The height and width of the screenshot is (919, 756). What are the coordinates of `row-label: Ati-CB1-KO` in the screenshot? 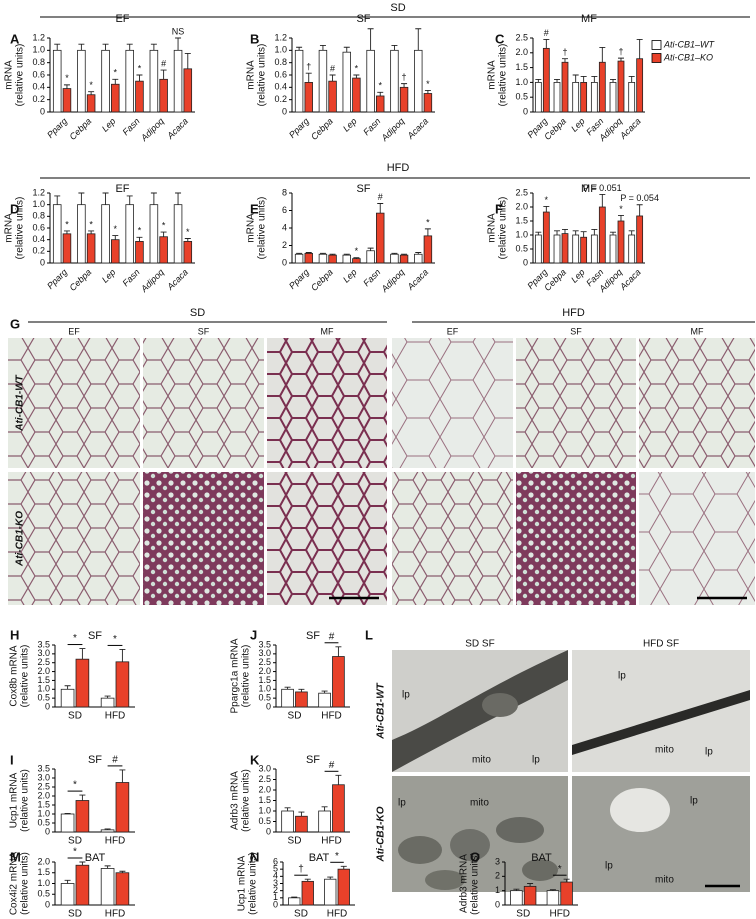 It's located at (381, 834).